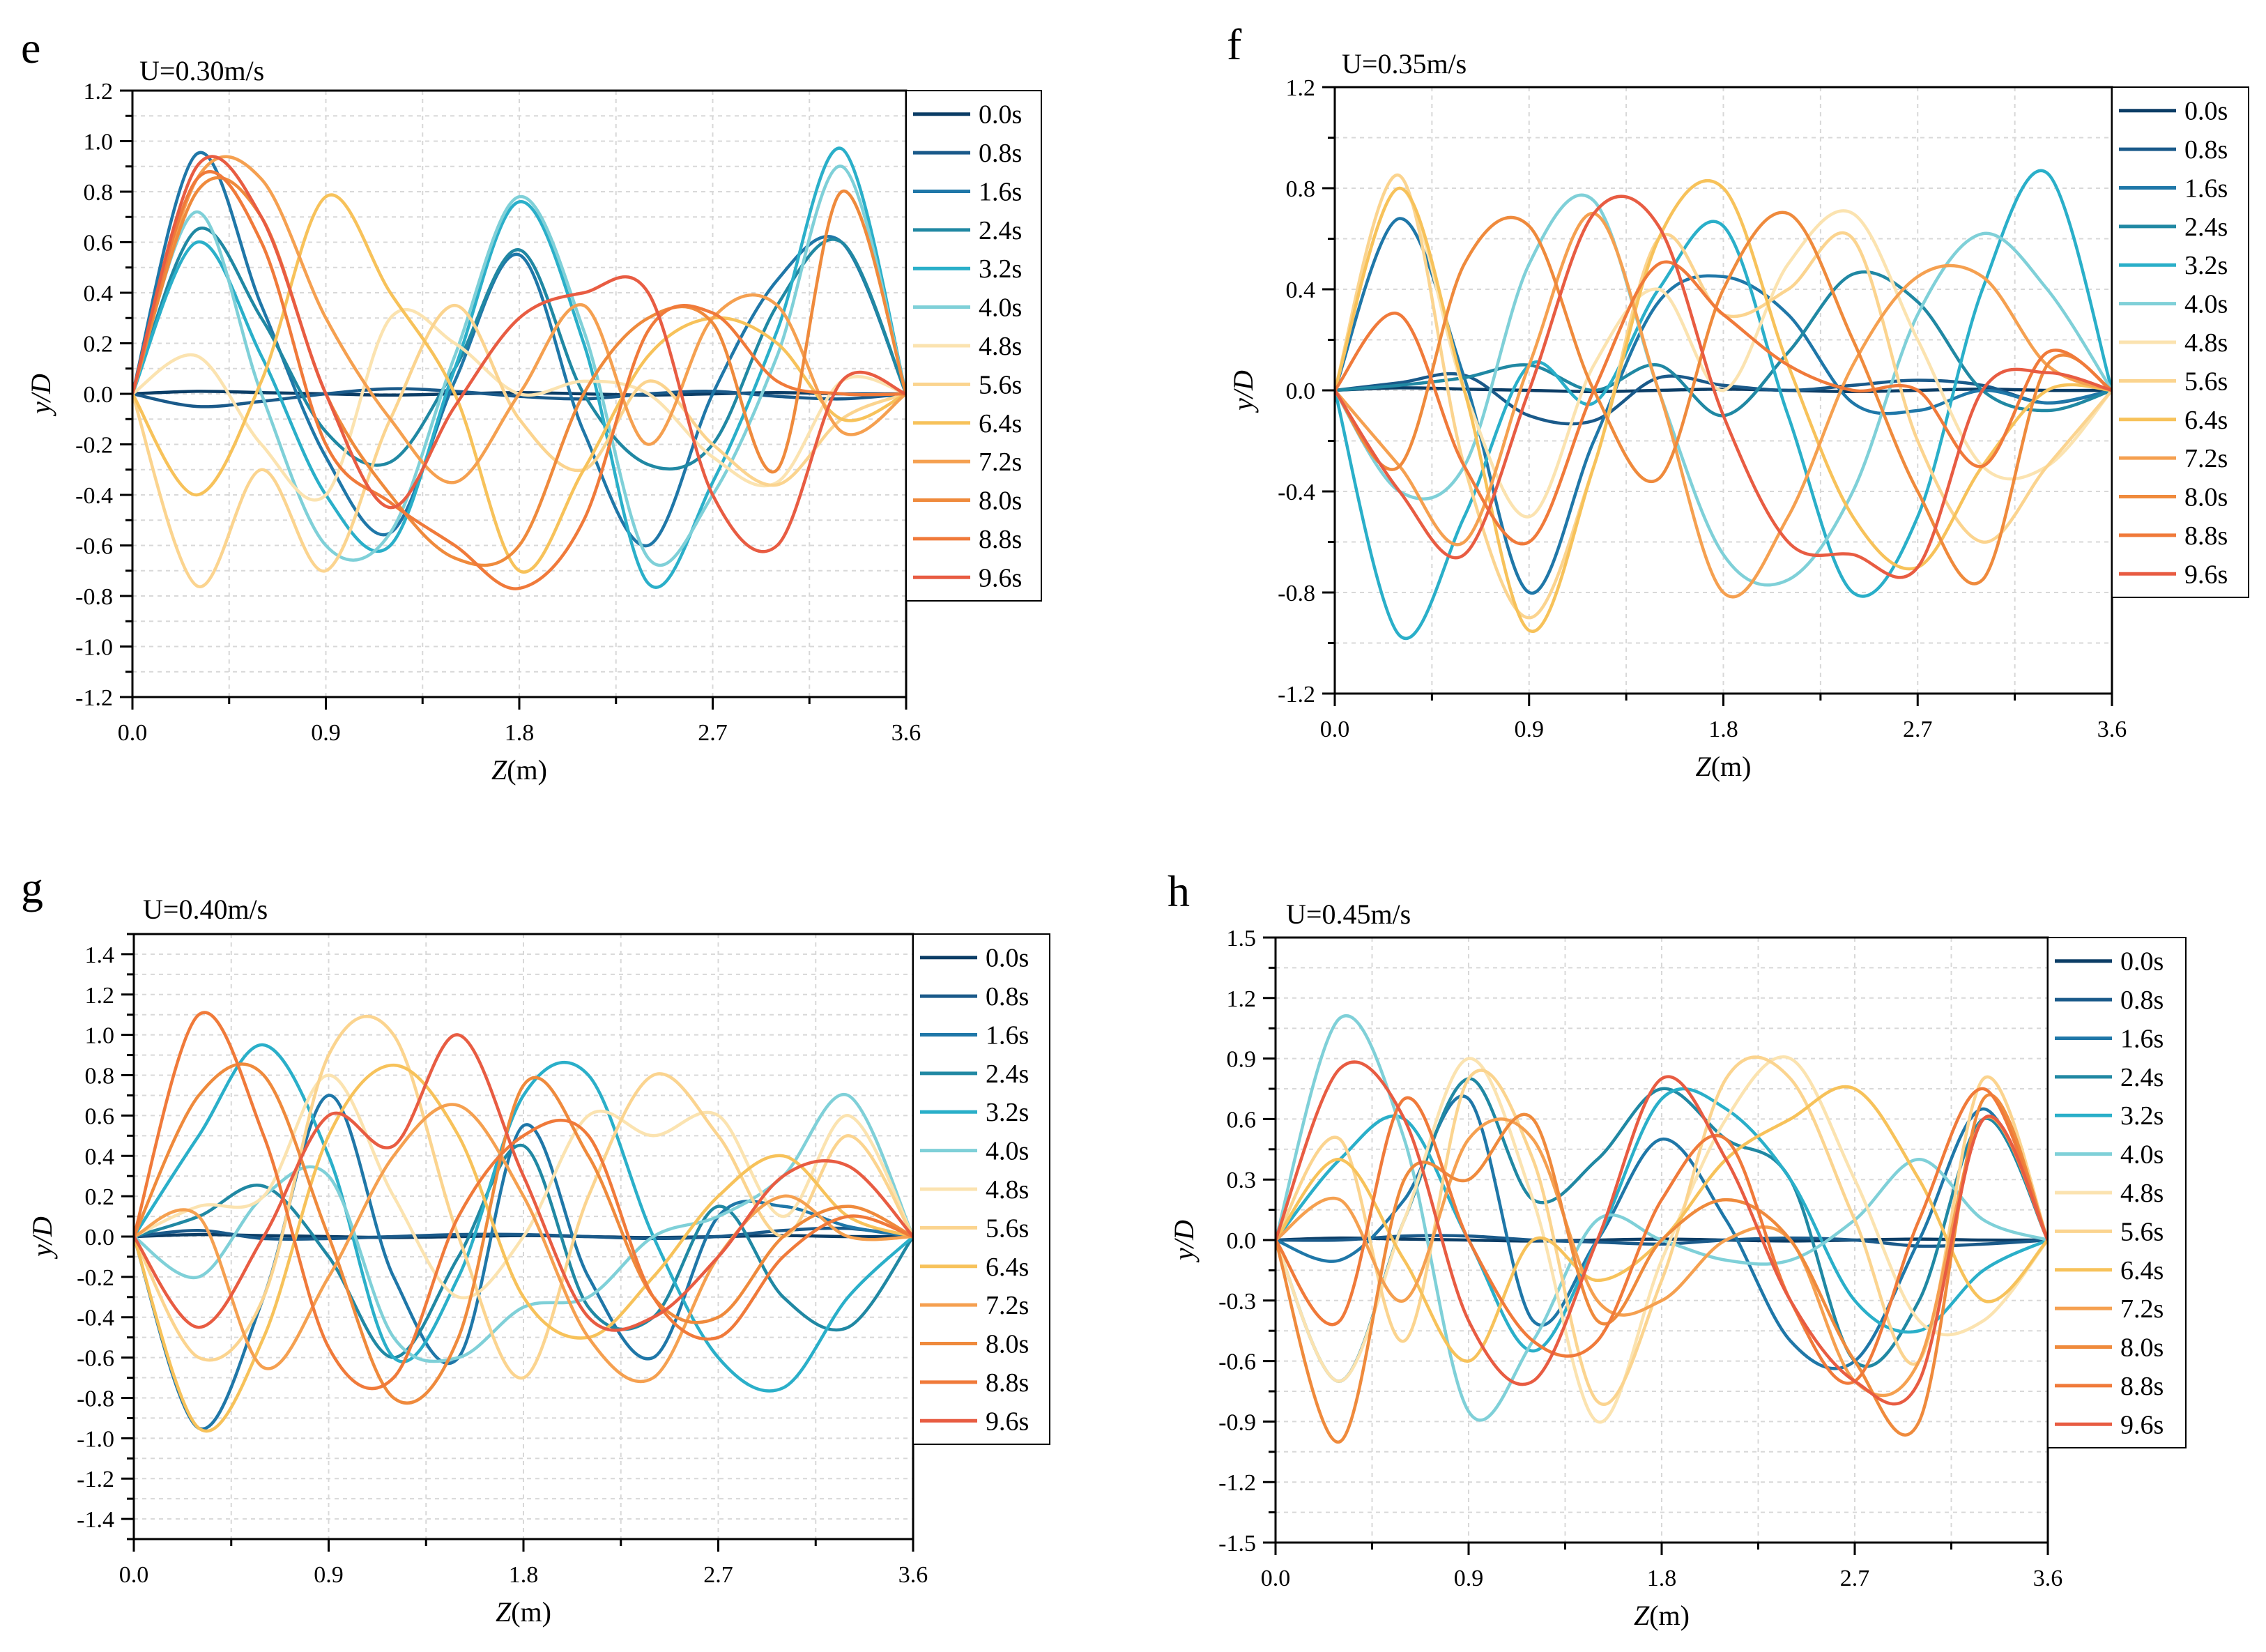  I want to click on x-tick-label-g: 0.0, so click(134, 1575).